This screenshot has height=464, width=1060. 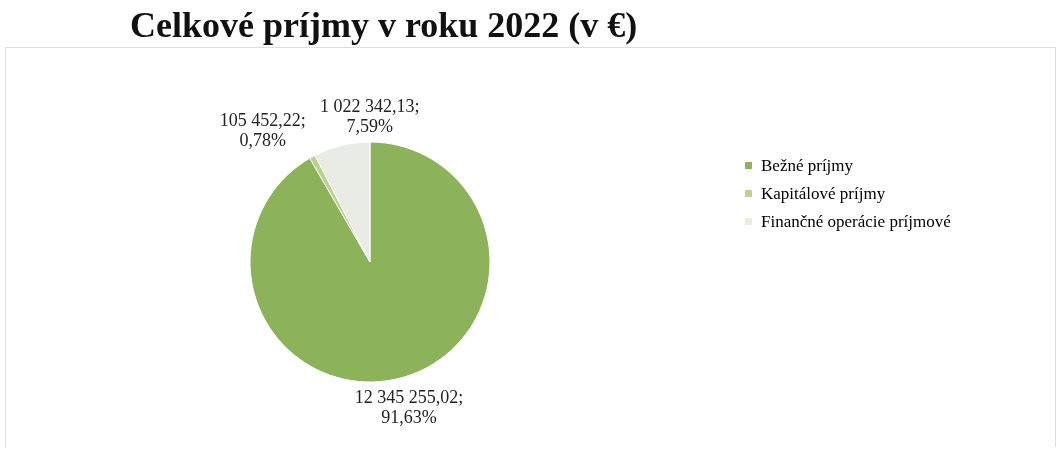 I want to click on data-label: 105 452,22; 0,78%, so click(x=262, y=130).